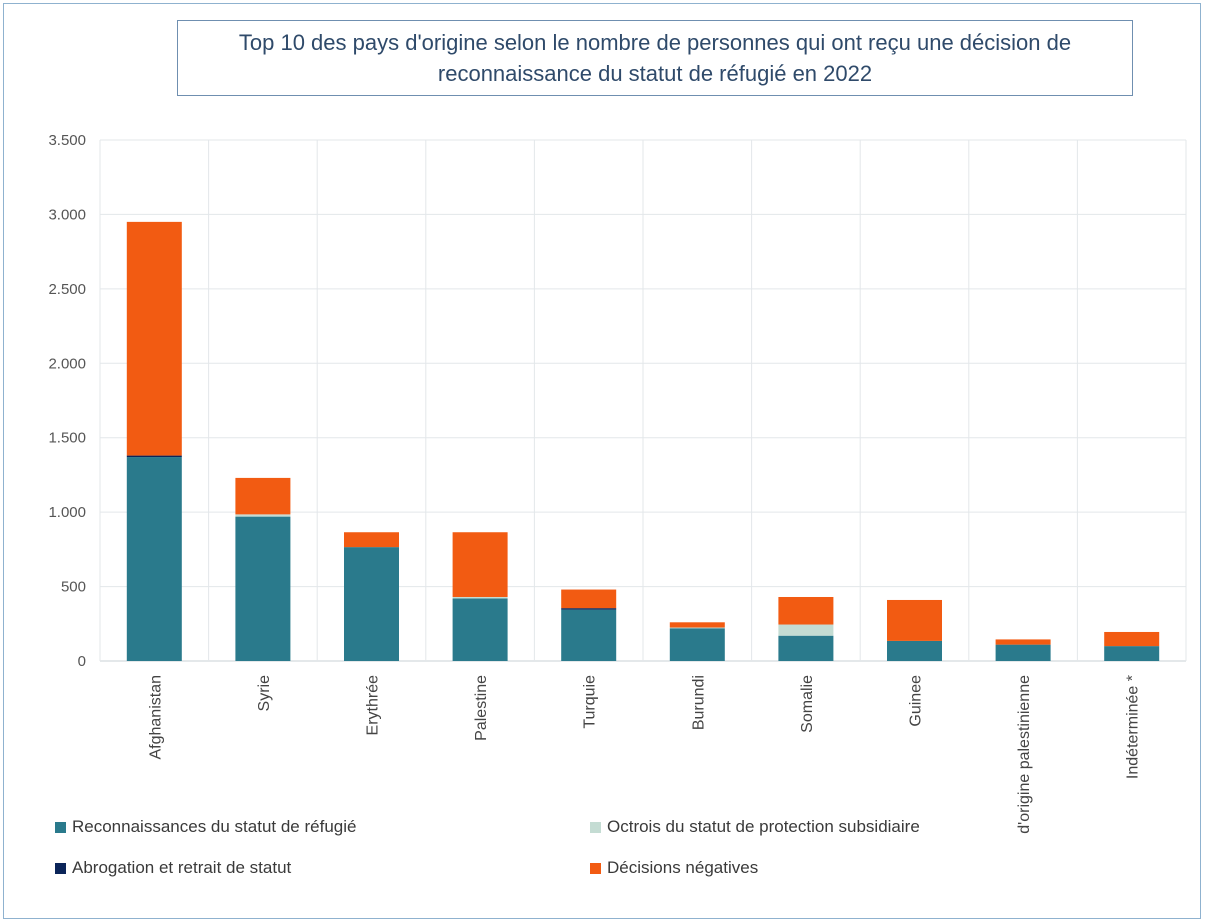  Describe the element at coordinates (481, 708) in the screenshot. I see `x-tick-label: Palestine` at that location.